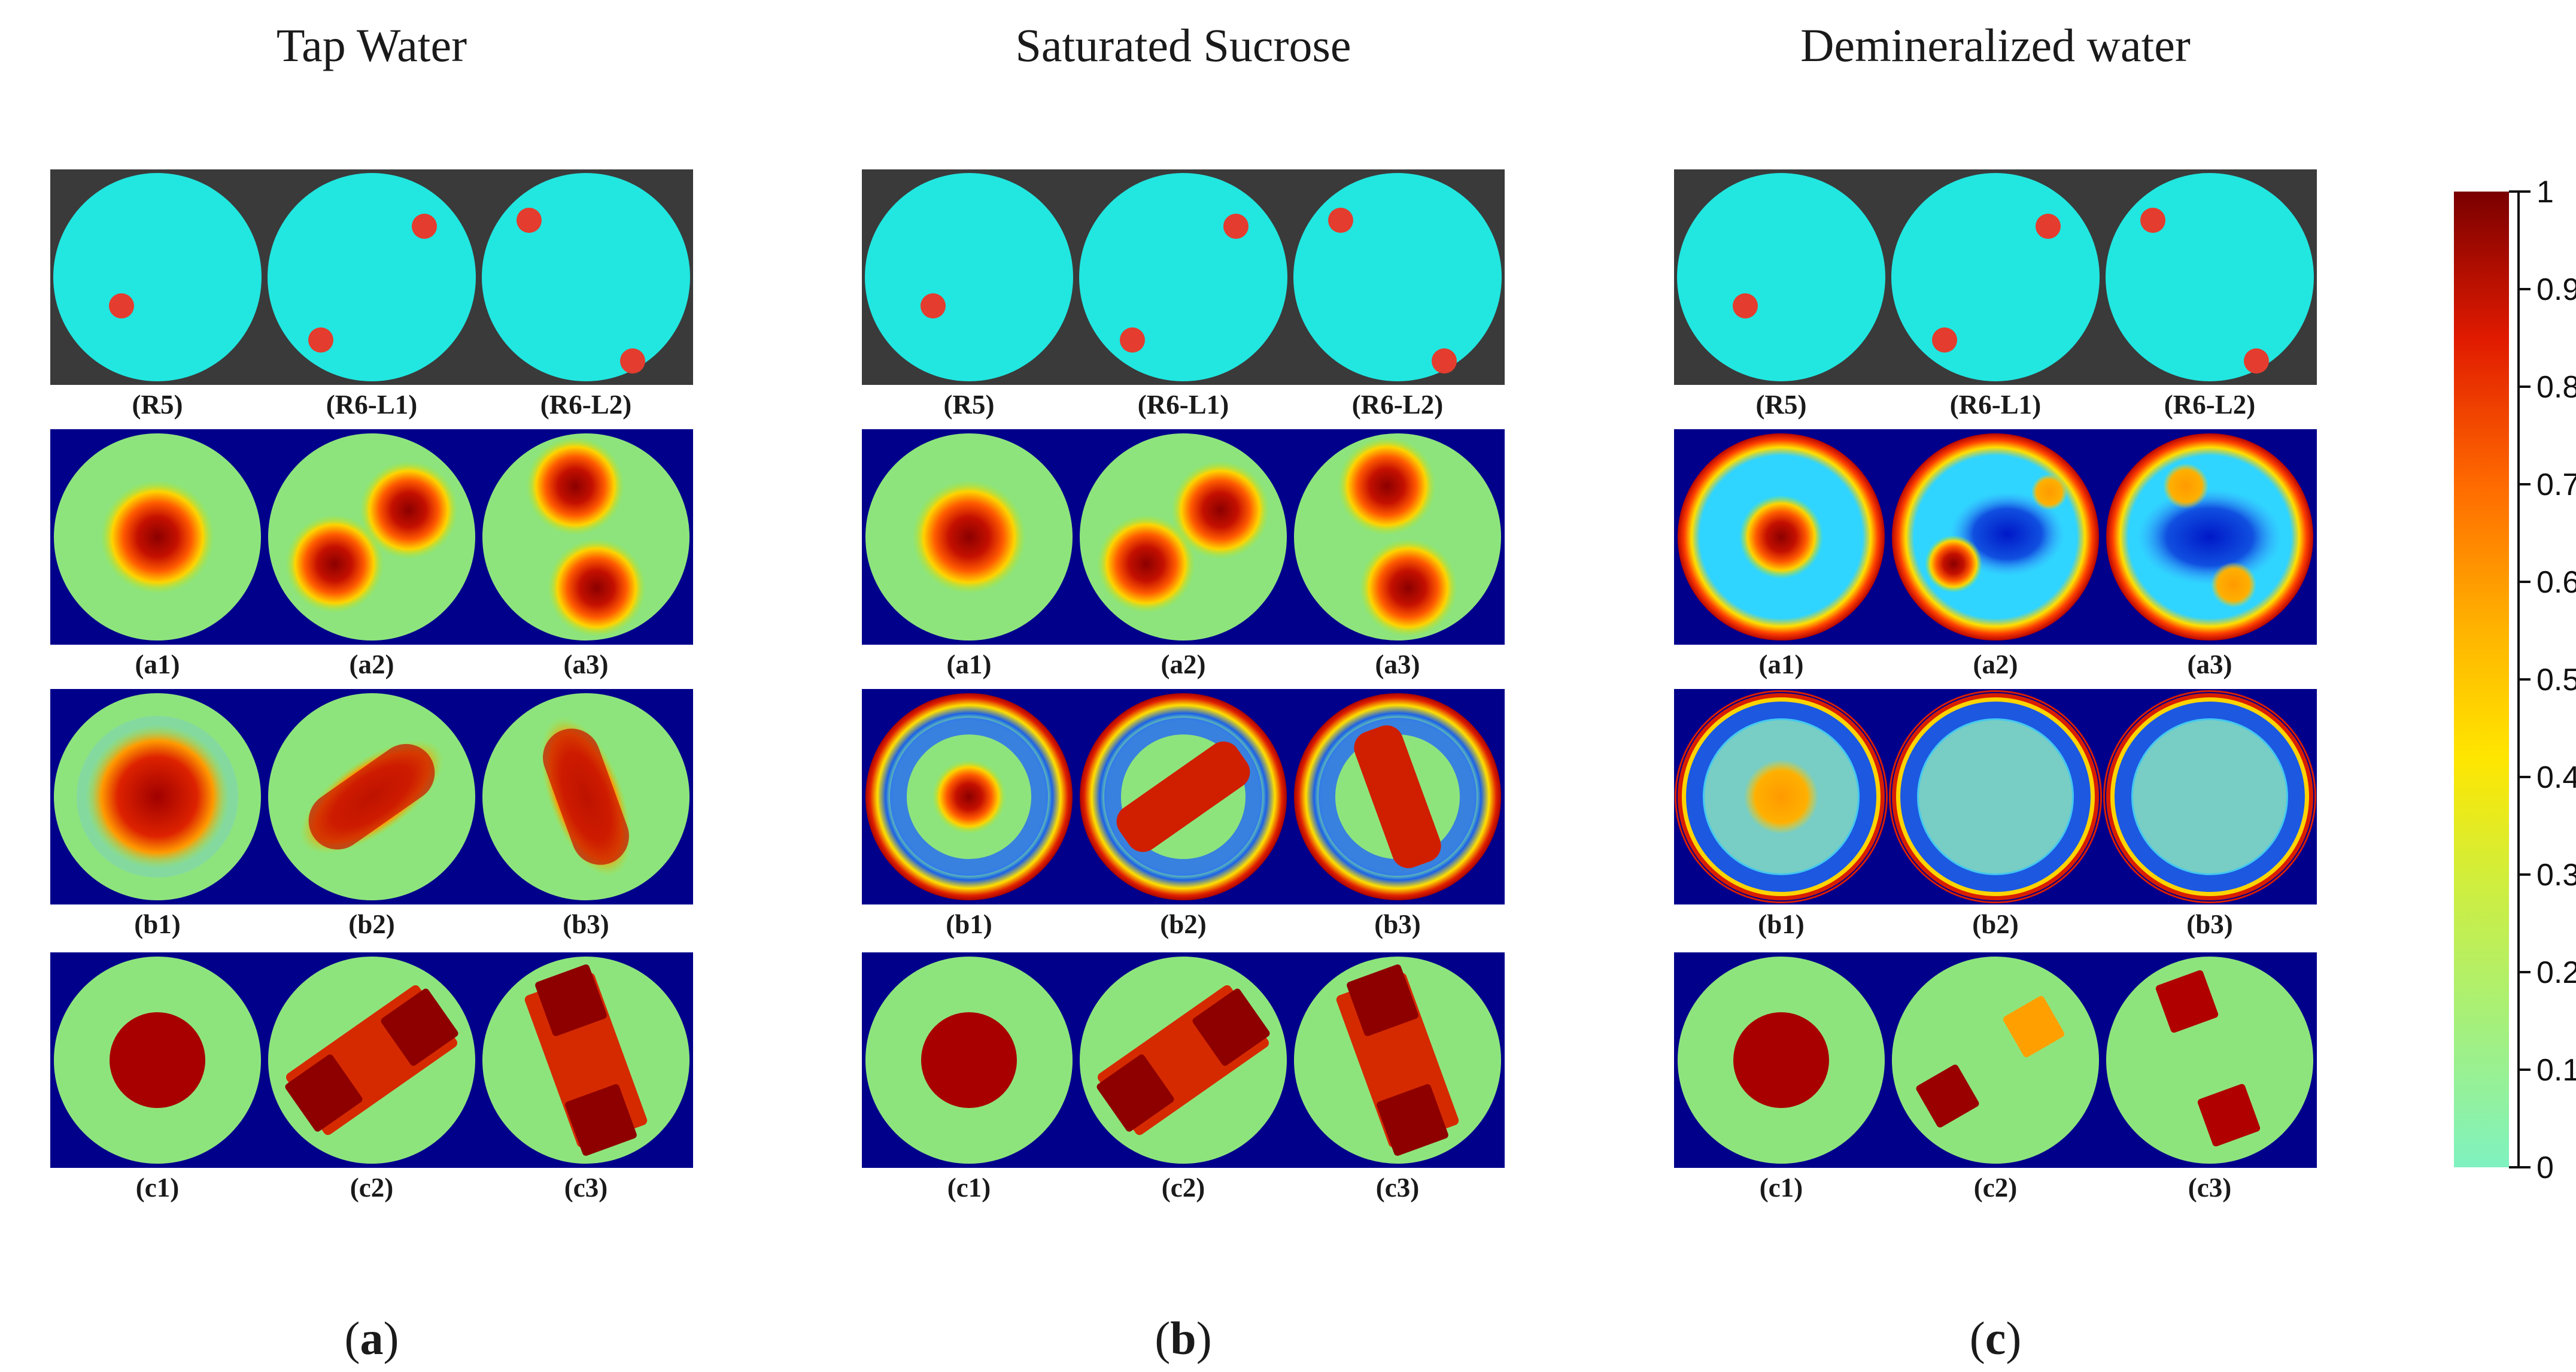 The width and height of the screenshot is (2576, 1372). I want to click on colorbar-tick-label: 0.1, so click(2556, 1070).